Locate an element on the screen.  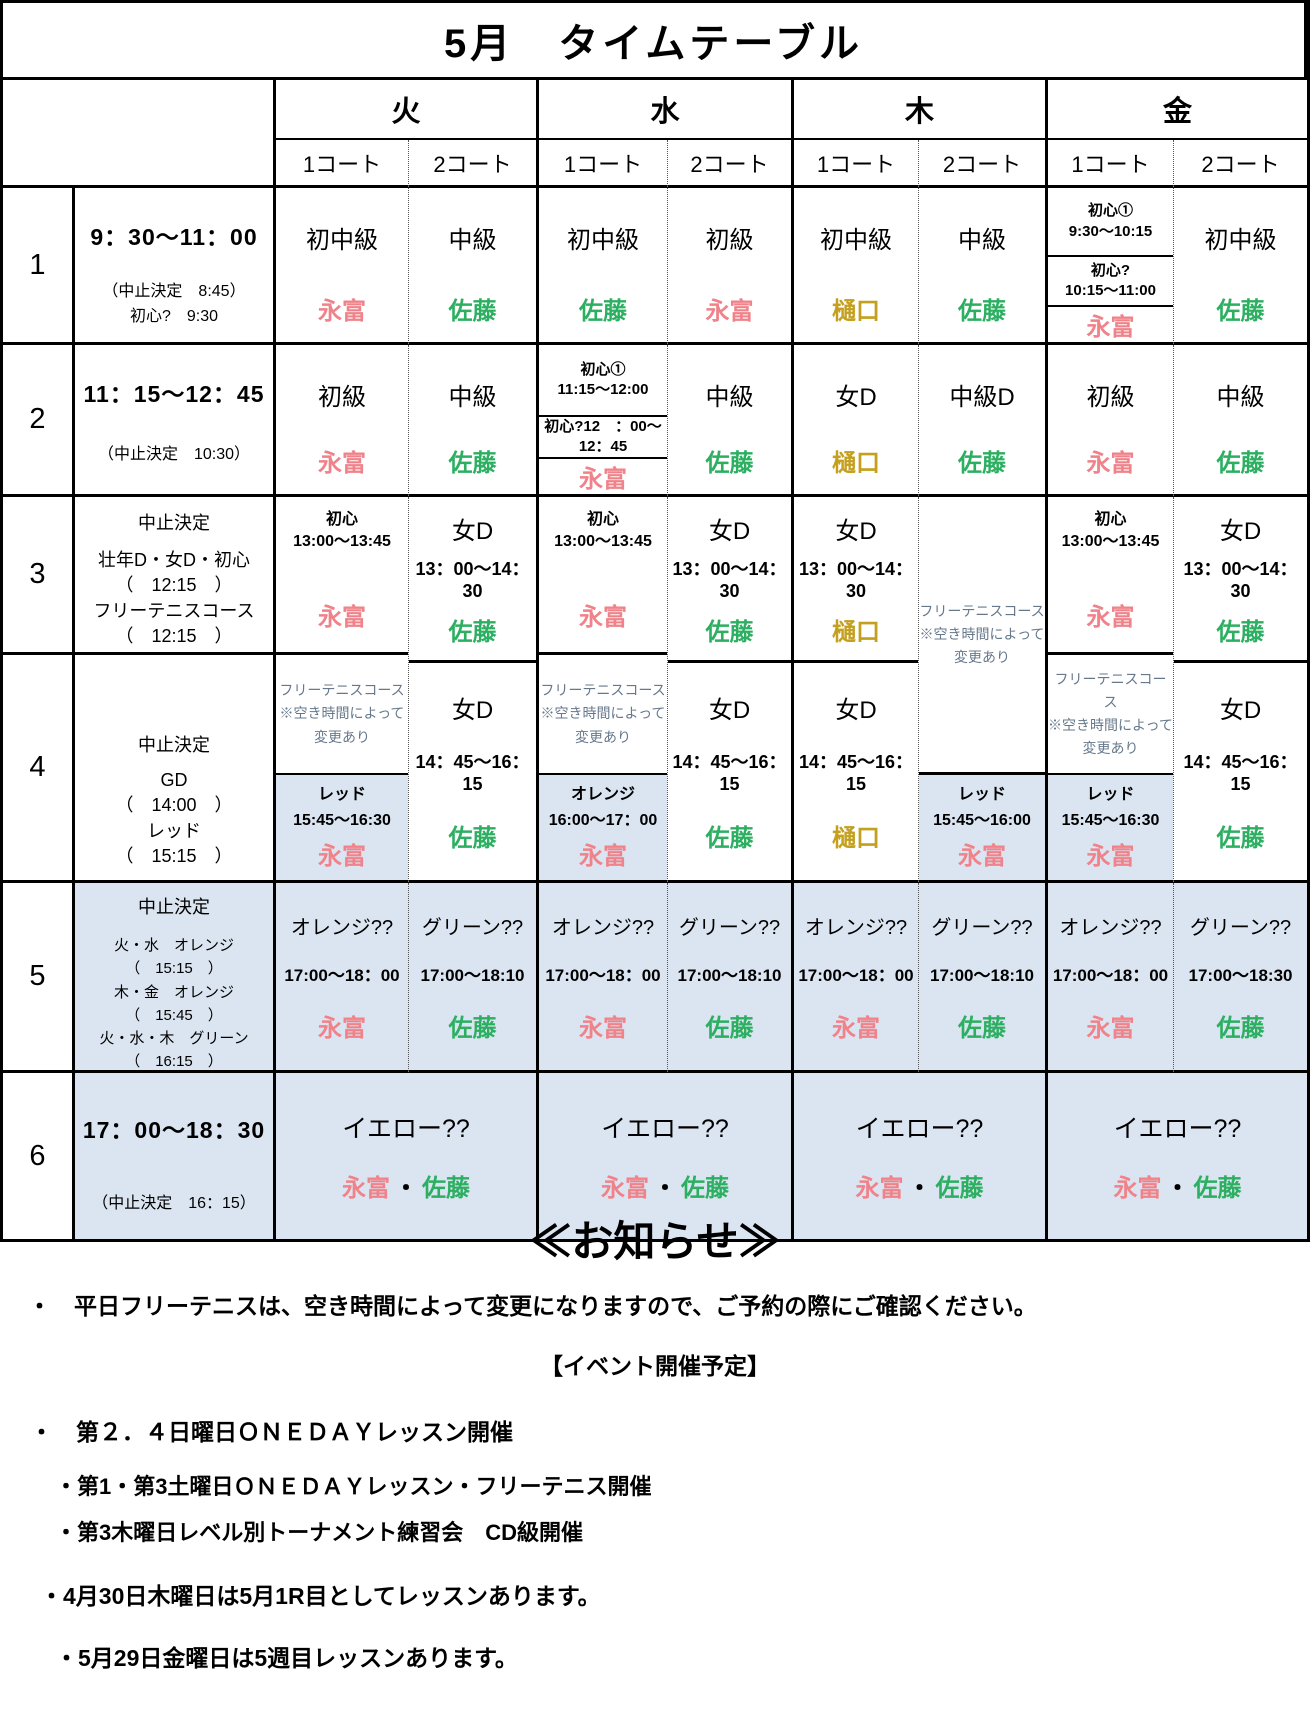
lesson-slot: 初心 13:00～13:45 永富 is located at coordinates (1110, 576).